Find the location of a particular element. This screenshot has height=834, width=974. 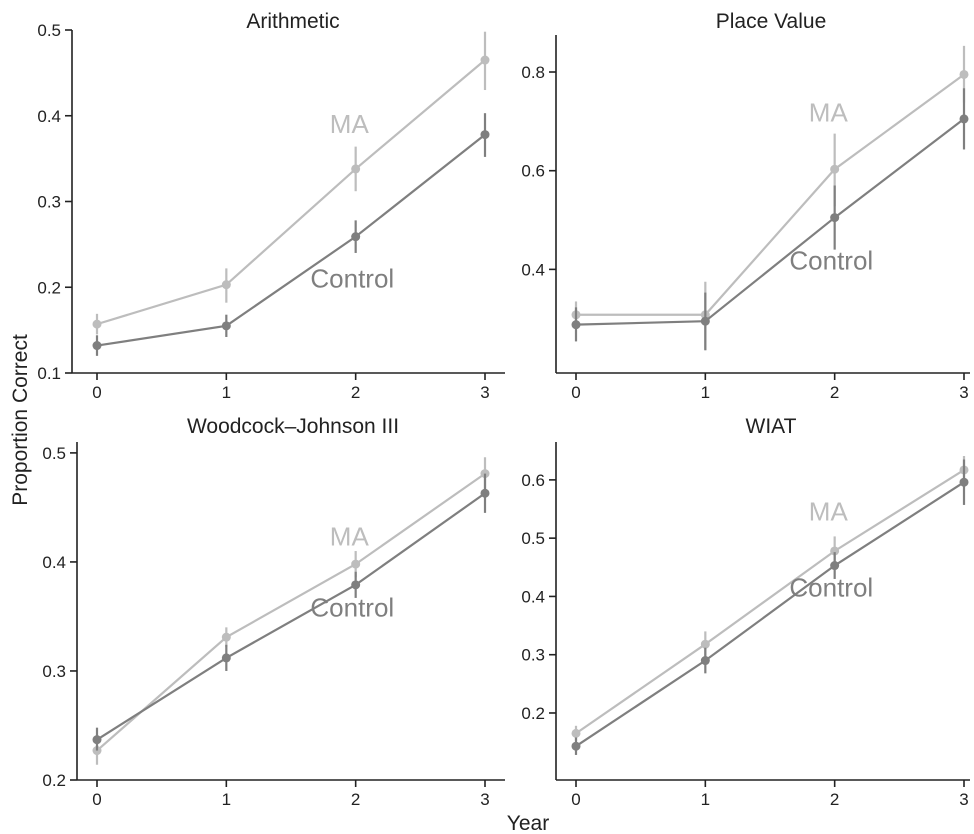

x-axis-title: Year is located at coordinates (528, 823).